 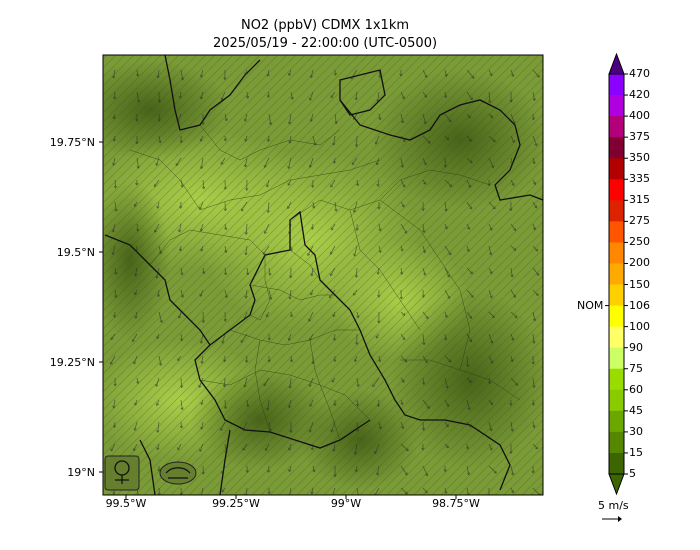 What do you see at coordinates (636, 368) in the screenshot?
I see `colorbar-tick-label: 75` at bounding box center [636, 368].